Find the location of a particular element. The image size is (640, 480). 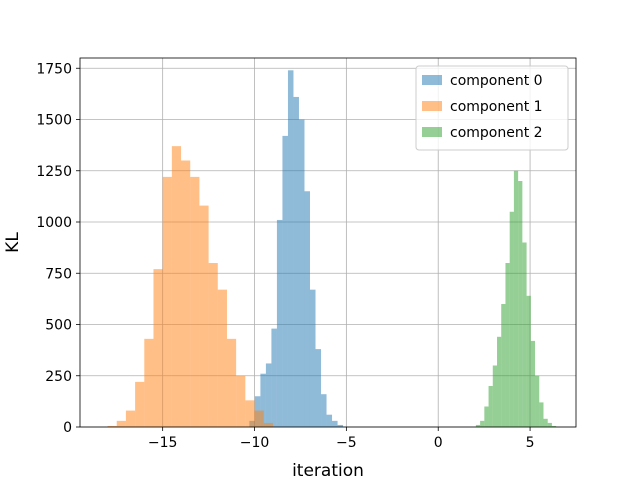

x-axis-label: iteration is located at coordinates (328, 470).